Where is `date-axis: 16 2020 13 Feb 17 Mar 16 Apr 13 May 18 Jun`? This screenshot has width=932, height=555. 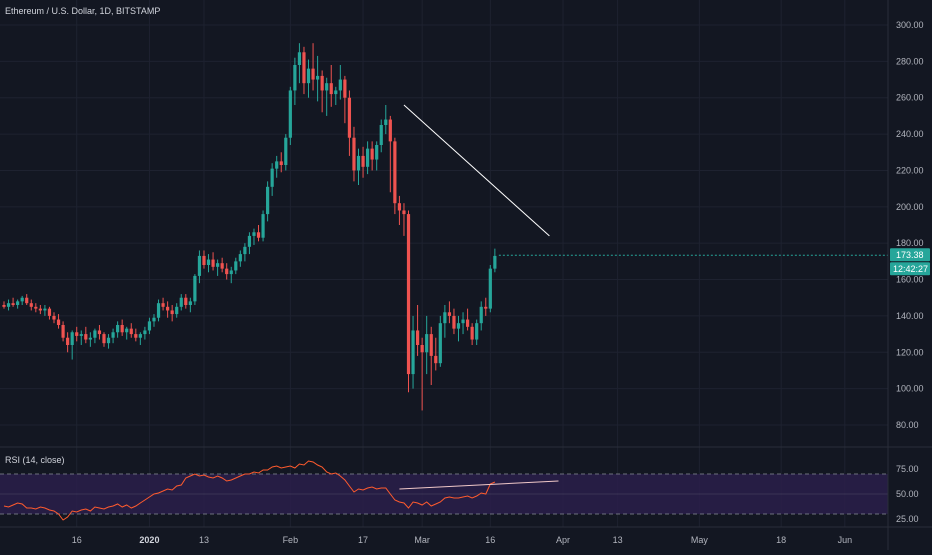 date-axis: 16 2020 13 Feb 17 Mar 16 Apr 13 May 18 Jun is located at coordinates (462, 540).